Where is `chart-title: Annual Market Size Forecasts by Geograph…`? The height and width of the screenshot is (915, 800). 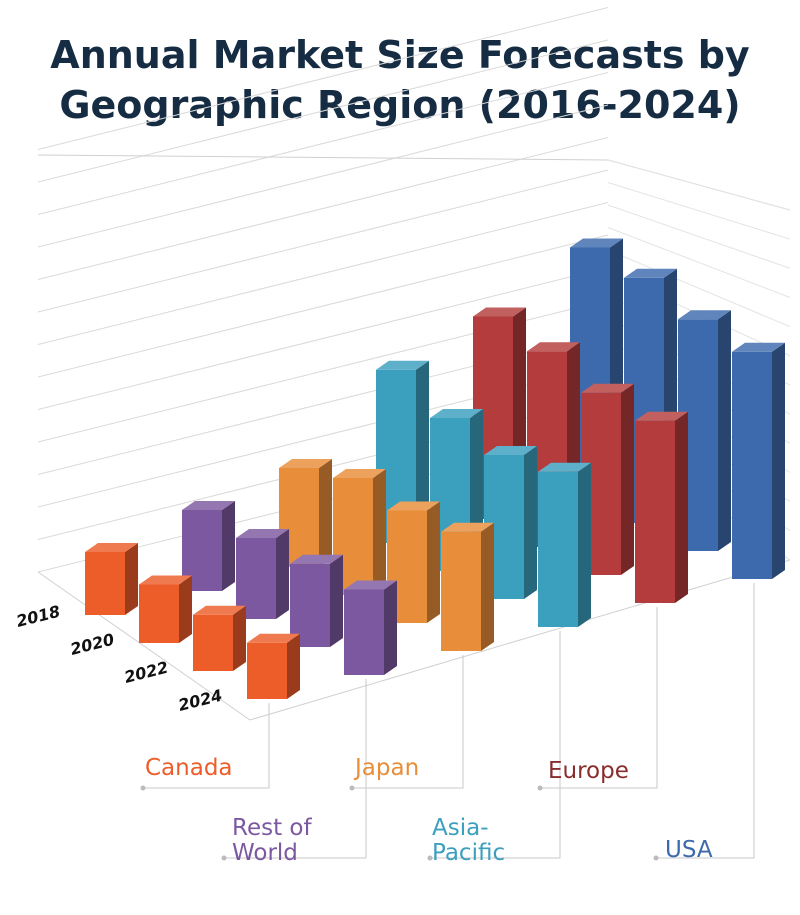
chart-title: Annual Market Size Forecasts by Geograph… is located at coordinates (400, 80).